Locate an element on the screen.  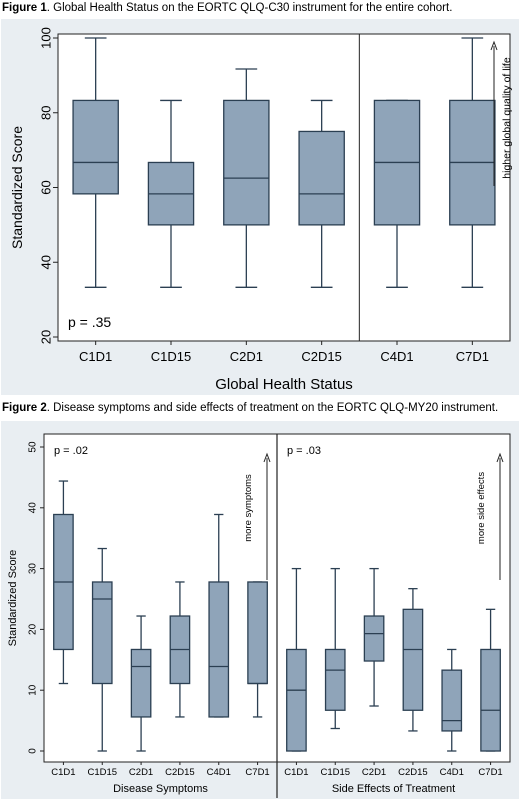
arrow-label: more symptoms is located at coordinates (248, 508).